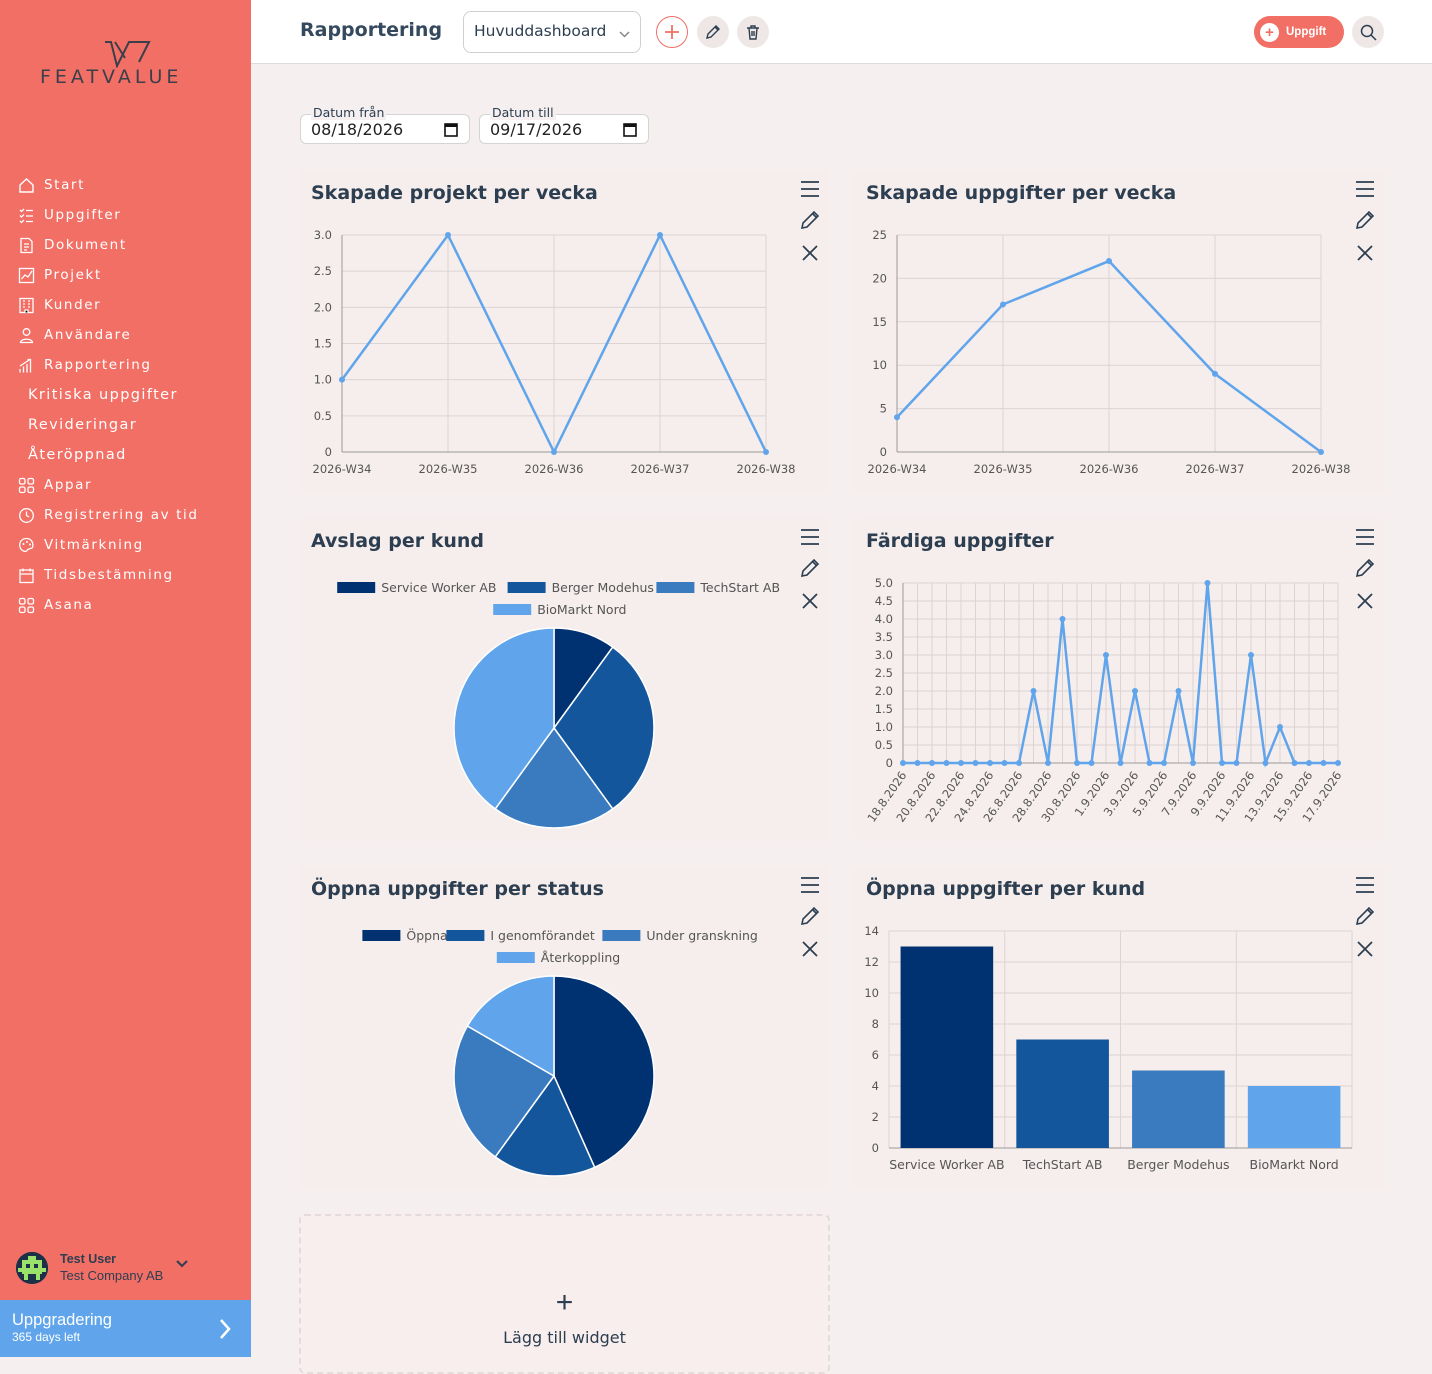 The image size is (1432, 1374). Describe the element at coordinates (125, 335) in the screenshot. I see `sidebar-item-användare: Användare` at that location.